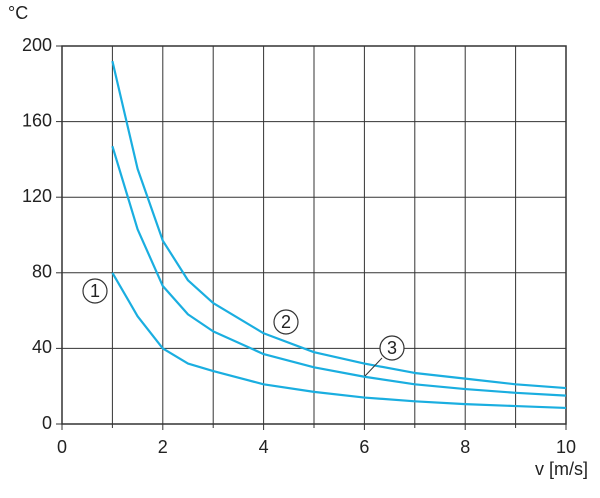 The height and width of the screenshot is (498, 600). Describe the element at coordinates (566, 447) in the screenshot. I see `x-tick-label: 10` at that location.